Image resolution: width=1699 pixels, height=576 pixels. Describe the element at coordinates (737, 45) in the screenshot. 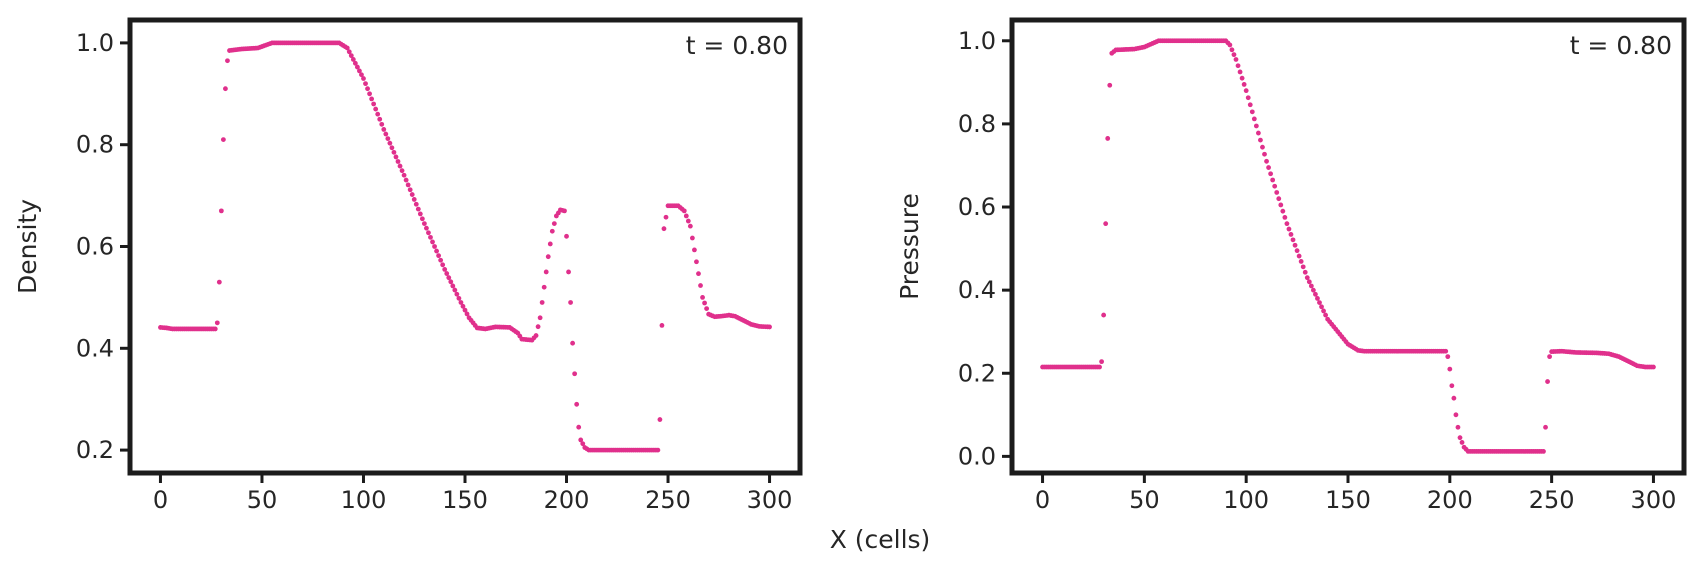

I see `density-time-annotation: t = 0.80` at that location.